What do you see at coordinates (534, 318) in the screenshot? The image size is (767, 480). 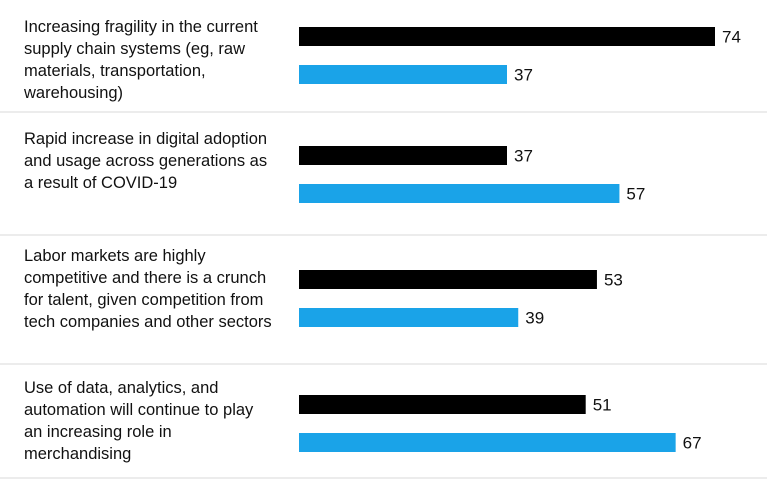 I see `data-label-series2-category3: 39` at bounding box center [534, 318].